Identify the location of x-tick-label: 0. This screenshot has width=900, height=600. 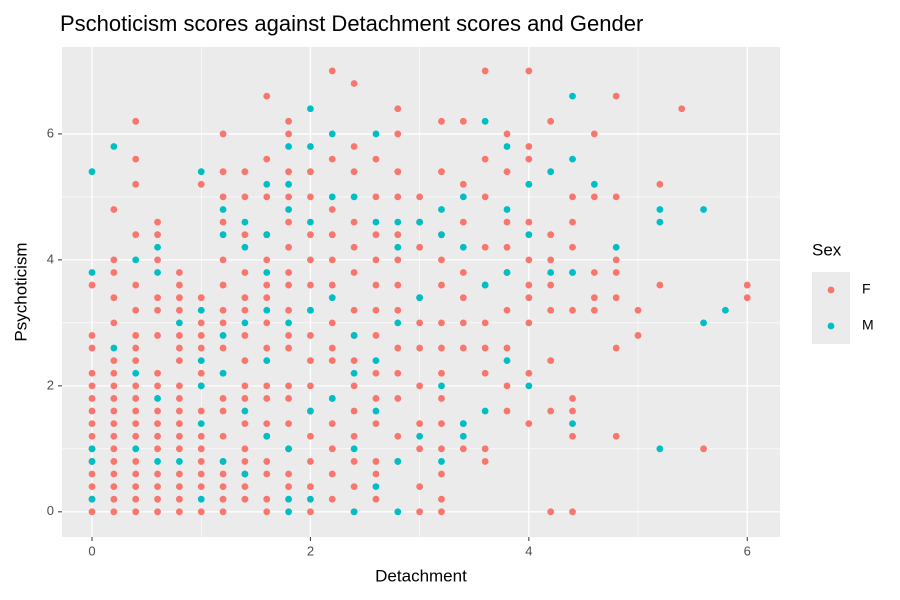
(91, 550).